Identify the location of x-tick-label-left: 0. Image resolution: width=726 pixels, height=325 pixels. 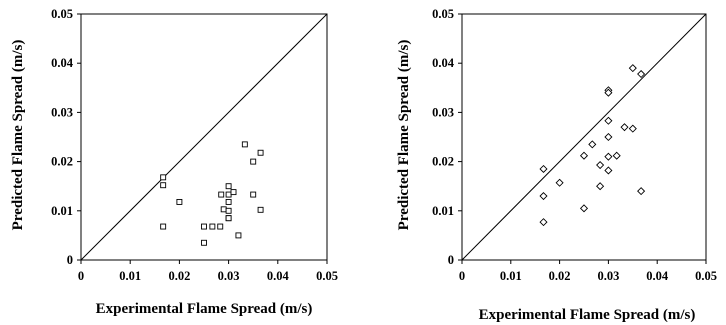
(81, 276).